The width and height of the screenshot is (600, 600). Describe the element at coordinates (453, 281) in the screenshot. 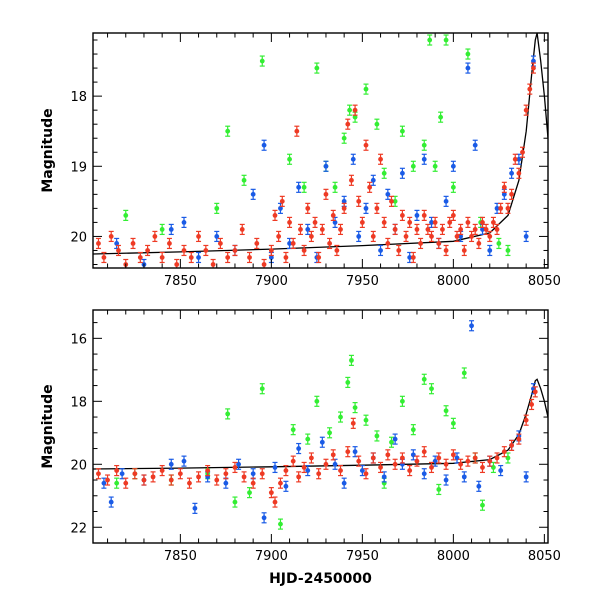

I see `x-tick-label: 8000` at that location.